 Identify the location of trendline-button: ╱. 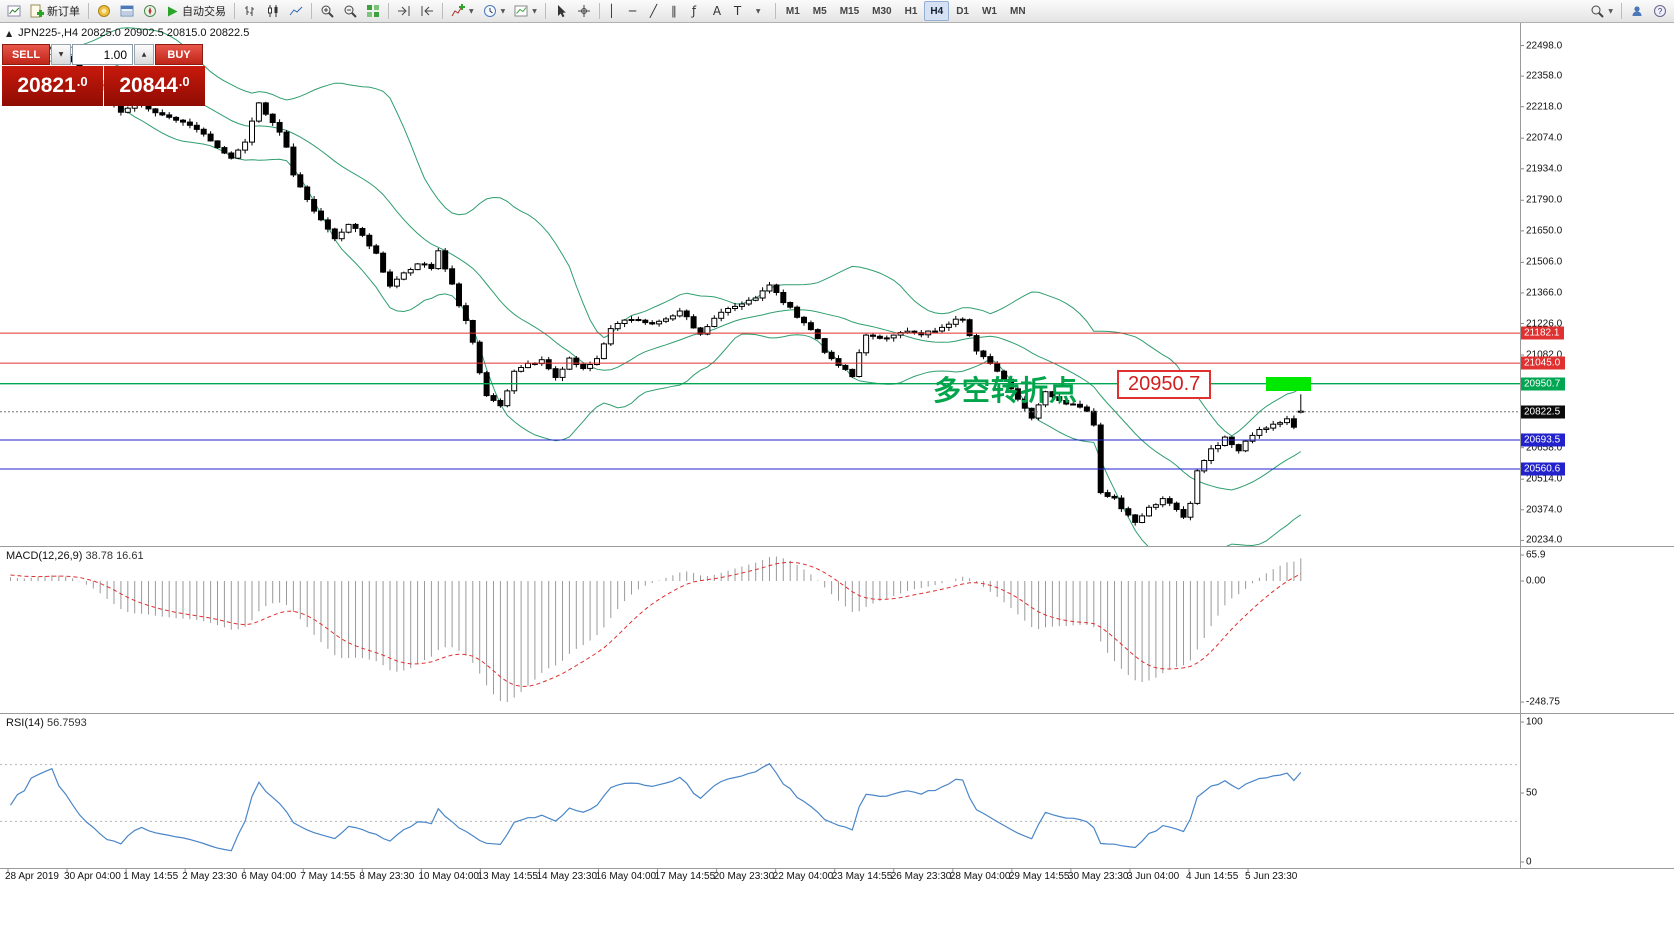
(656, 11).